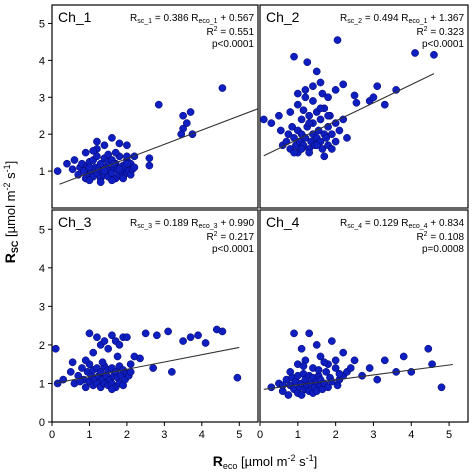  Describe the element at coordinates (75, 222) in the screenshot. I see `panel-3-title: Ch_3` at that location.